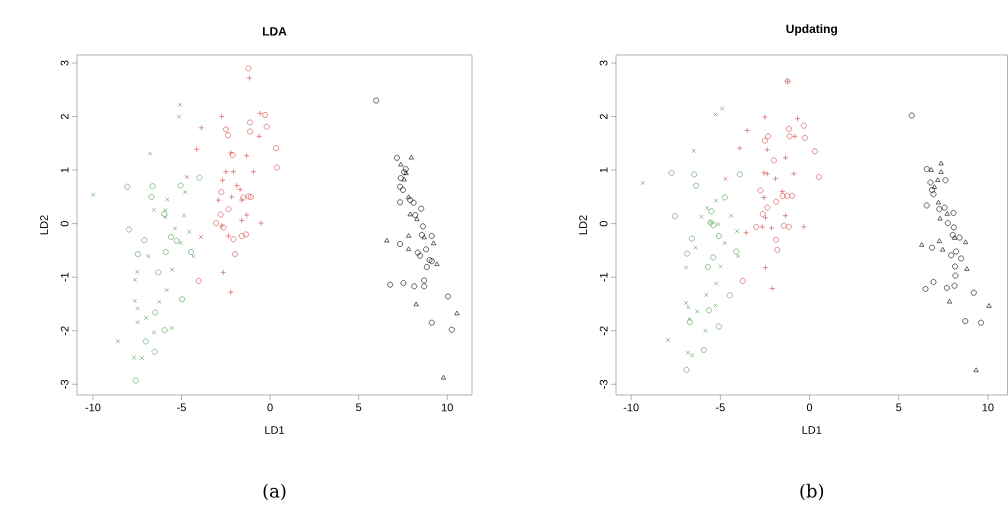  What do you see at coordinates (603, 331) in the screenshot?
I see `y-tick-label: -2` at bounding box center [603, 331].